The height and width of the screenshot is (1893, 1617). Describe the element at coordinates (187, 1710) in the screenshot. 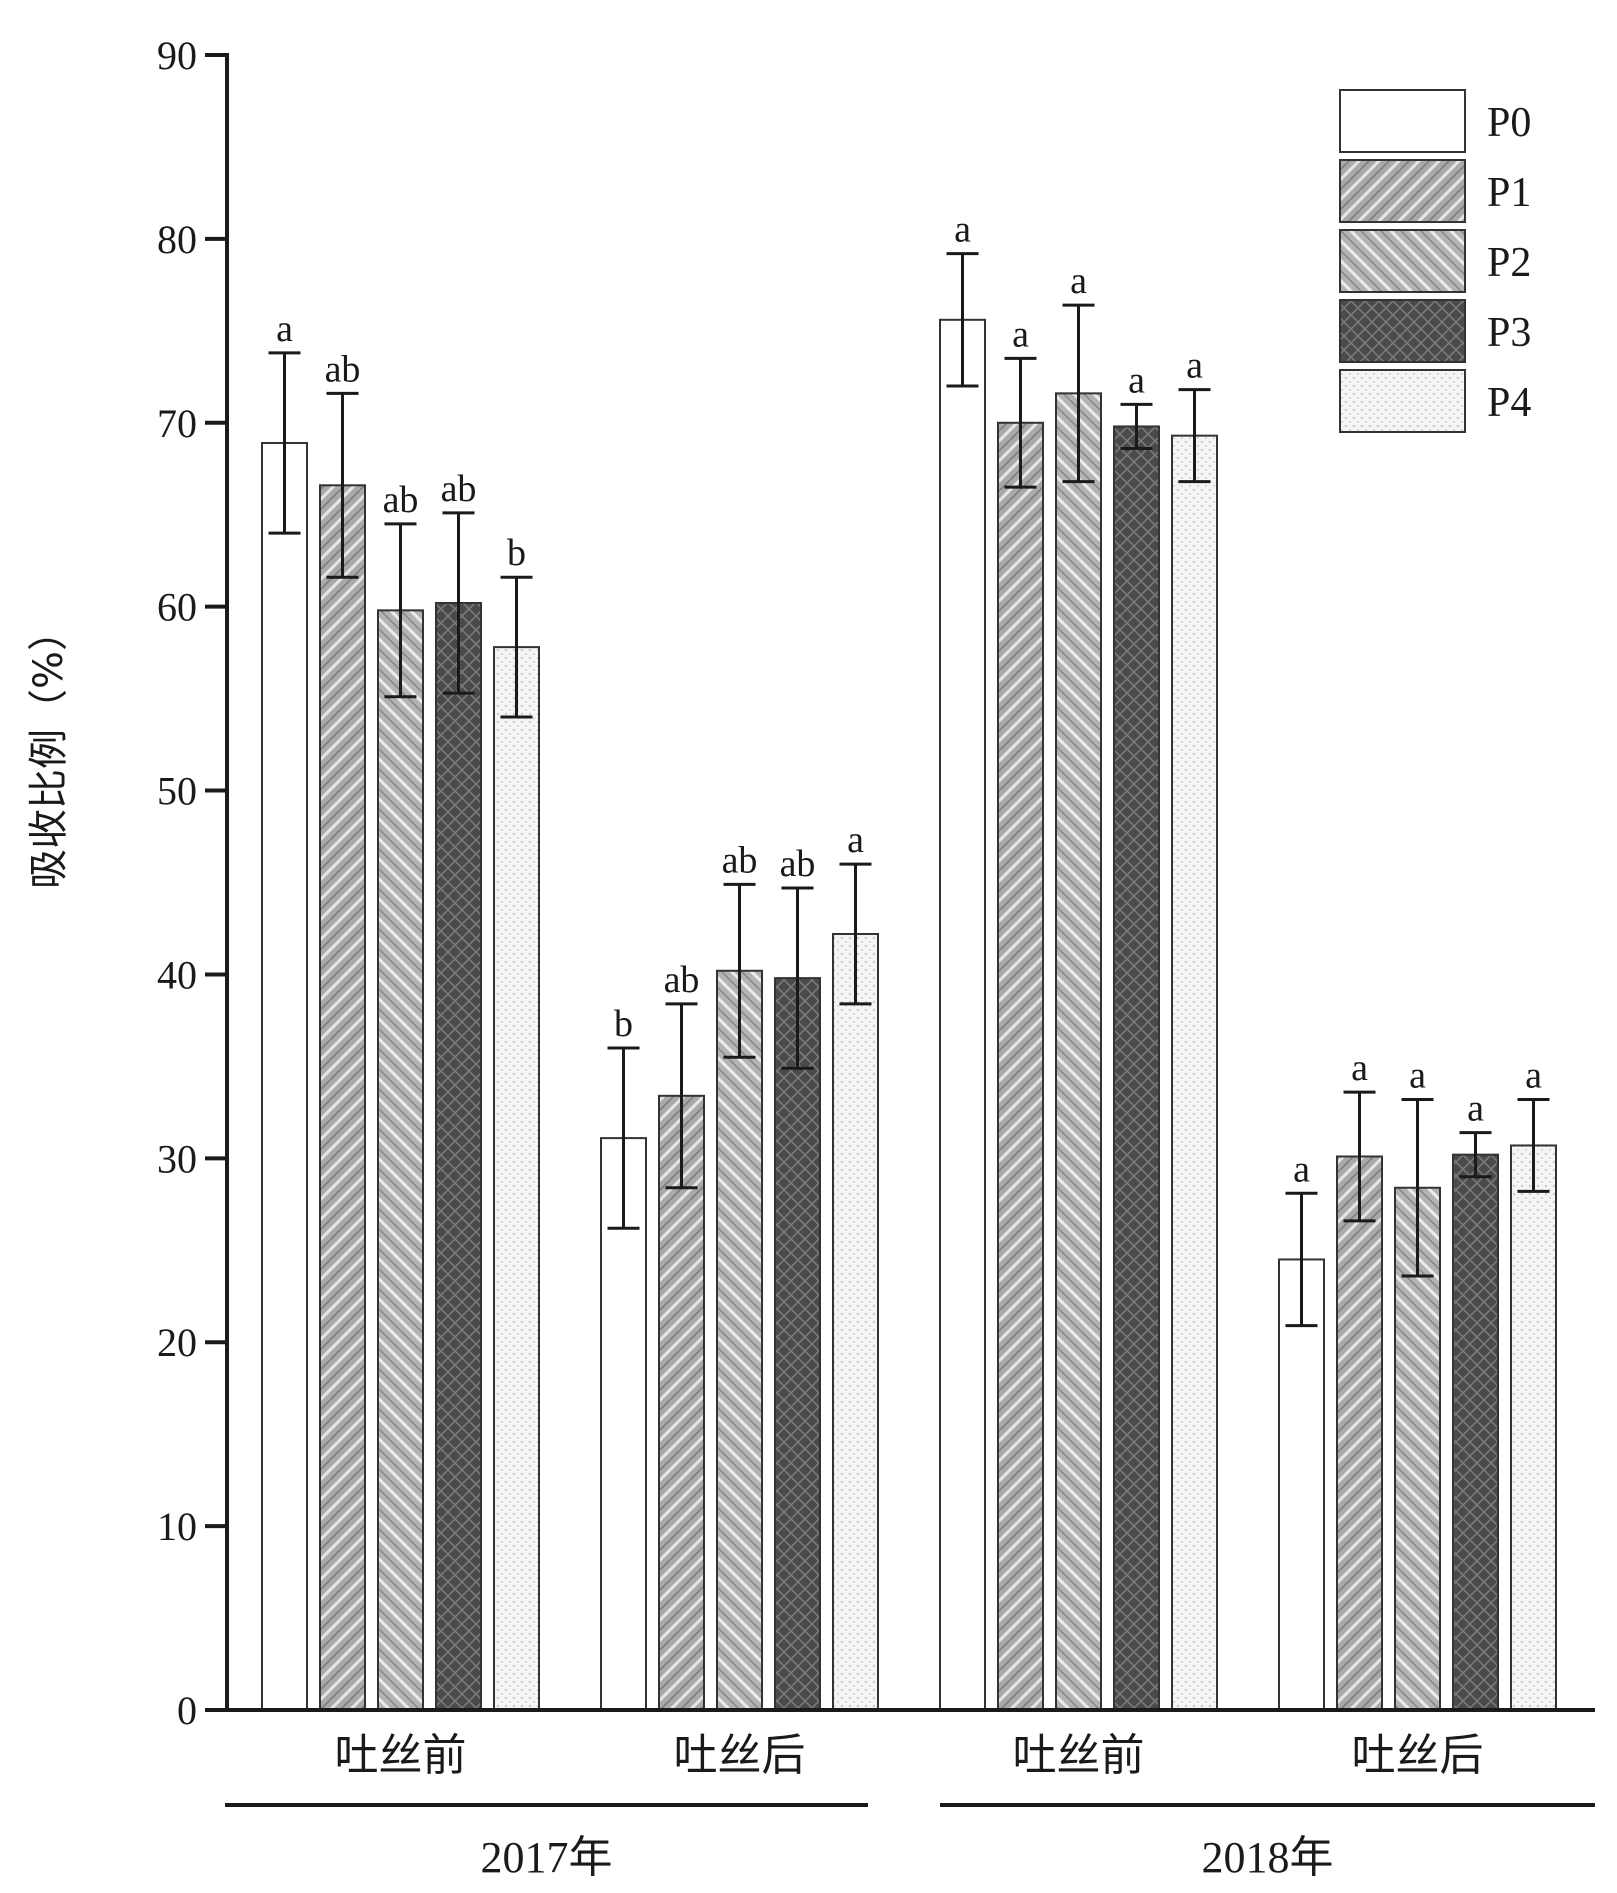

I see `y-tick-label: 0` at that location.